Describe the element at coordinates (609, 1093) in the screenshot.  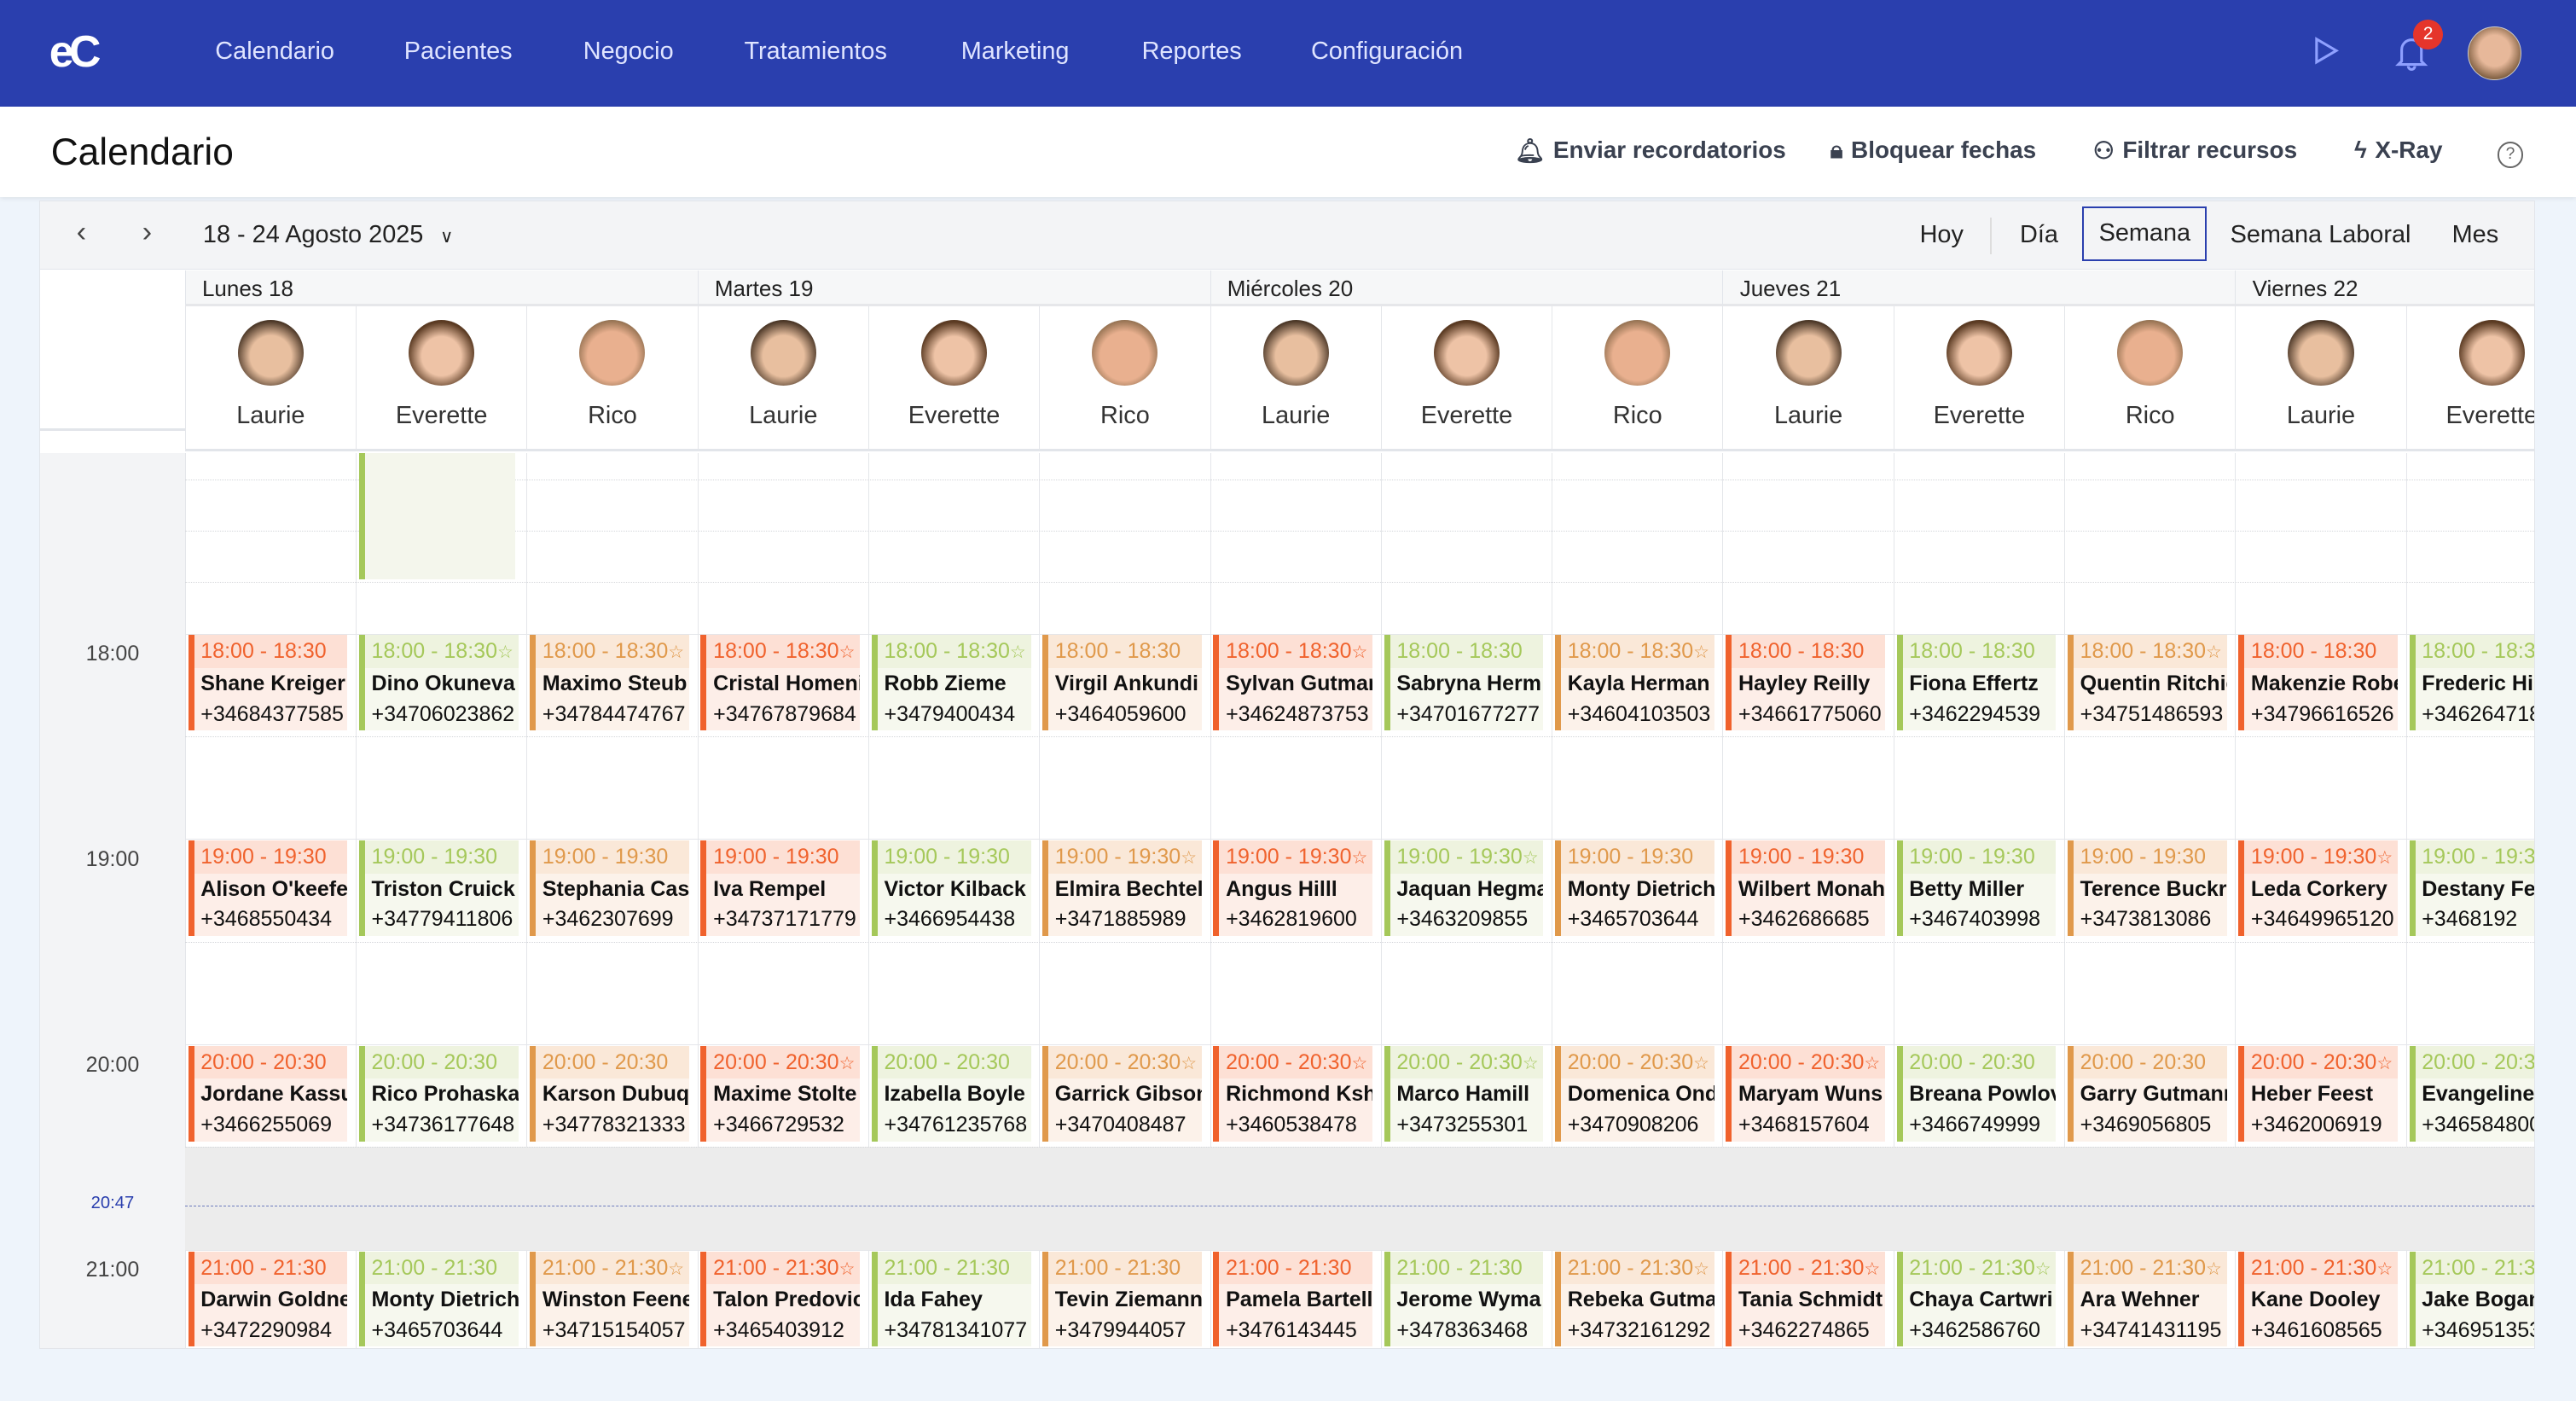
I see `appointment: 20:00 - 20:30 Karson Dubuq +34778321333` at that location.